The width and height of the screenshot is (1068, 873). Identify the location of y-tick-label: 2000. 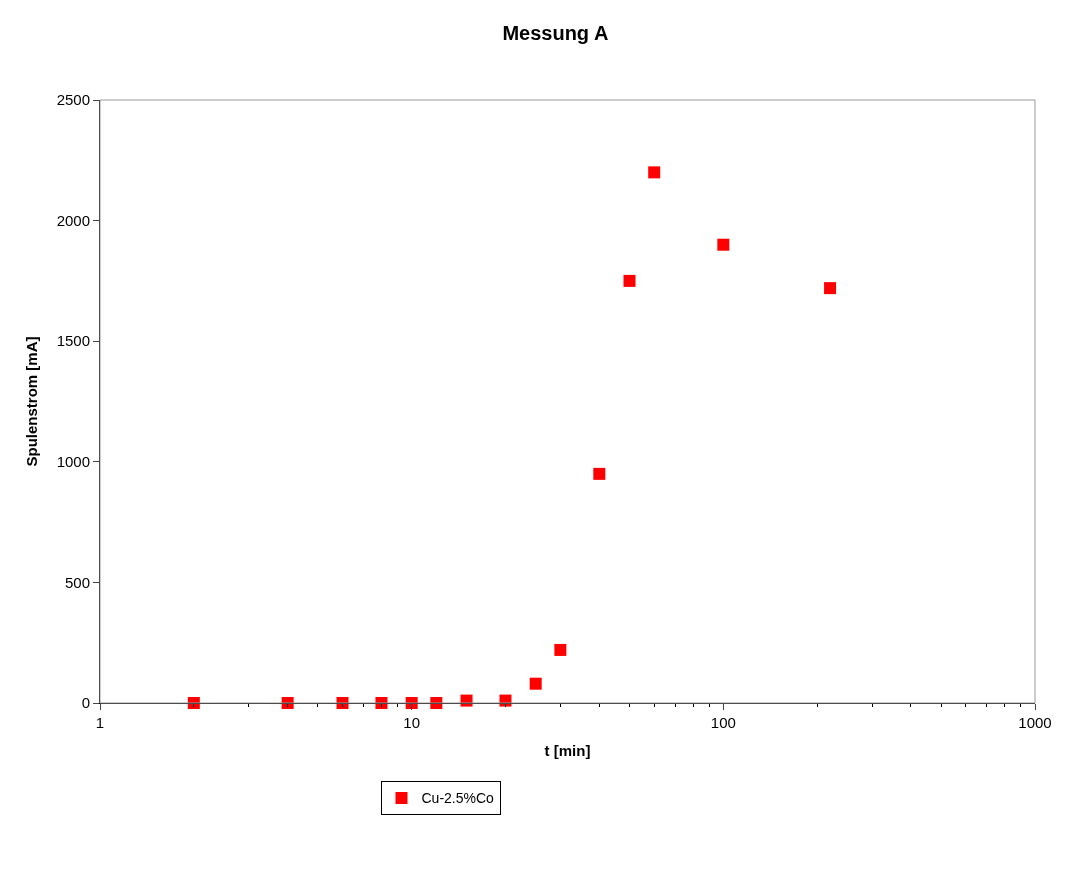
(73, 220).